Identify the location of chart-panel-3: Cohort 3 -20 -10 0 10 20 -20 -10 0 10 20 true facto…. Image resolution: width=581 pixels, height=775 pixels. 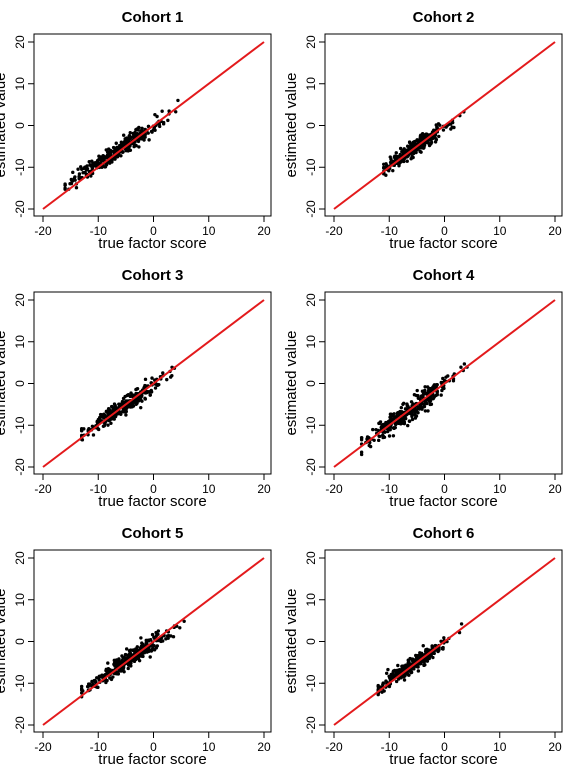
(136, 388).